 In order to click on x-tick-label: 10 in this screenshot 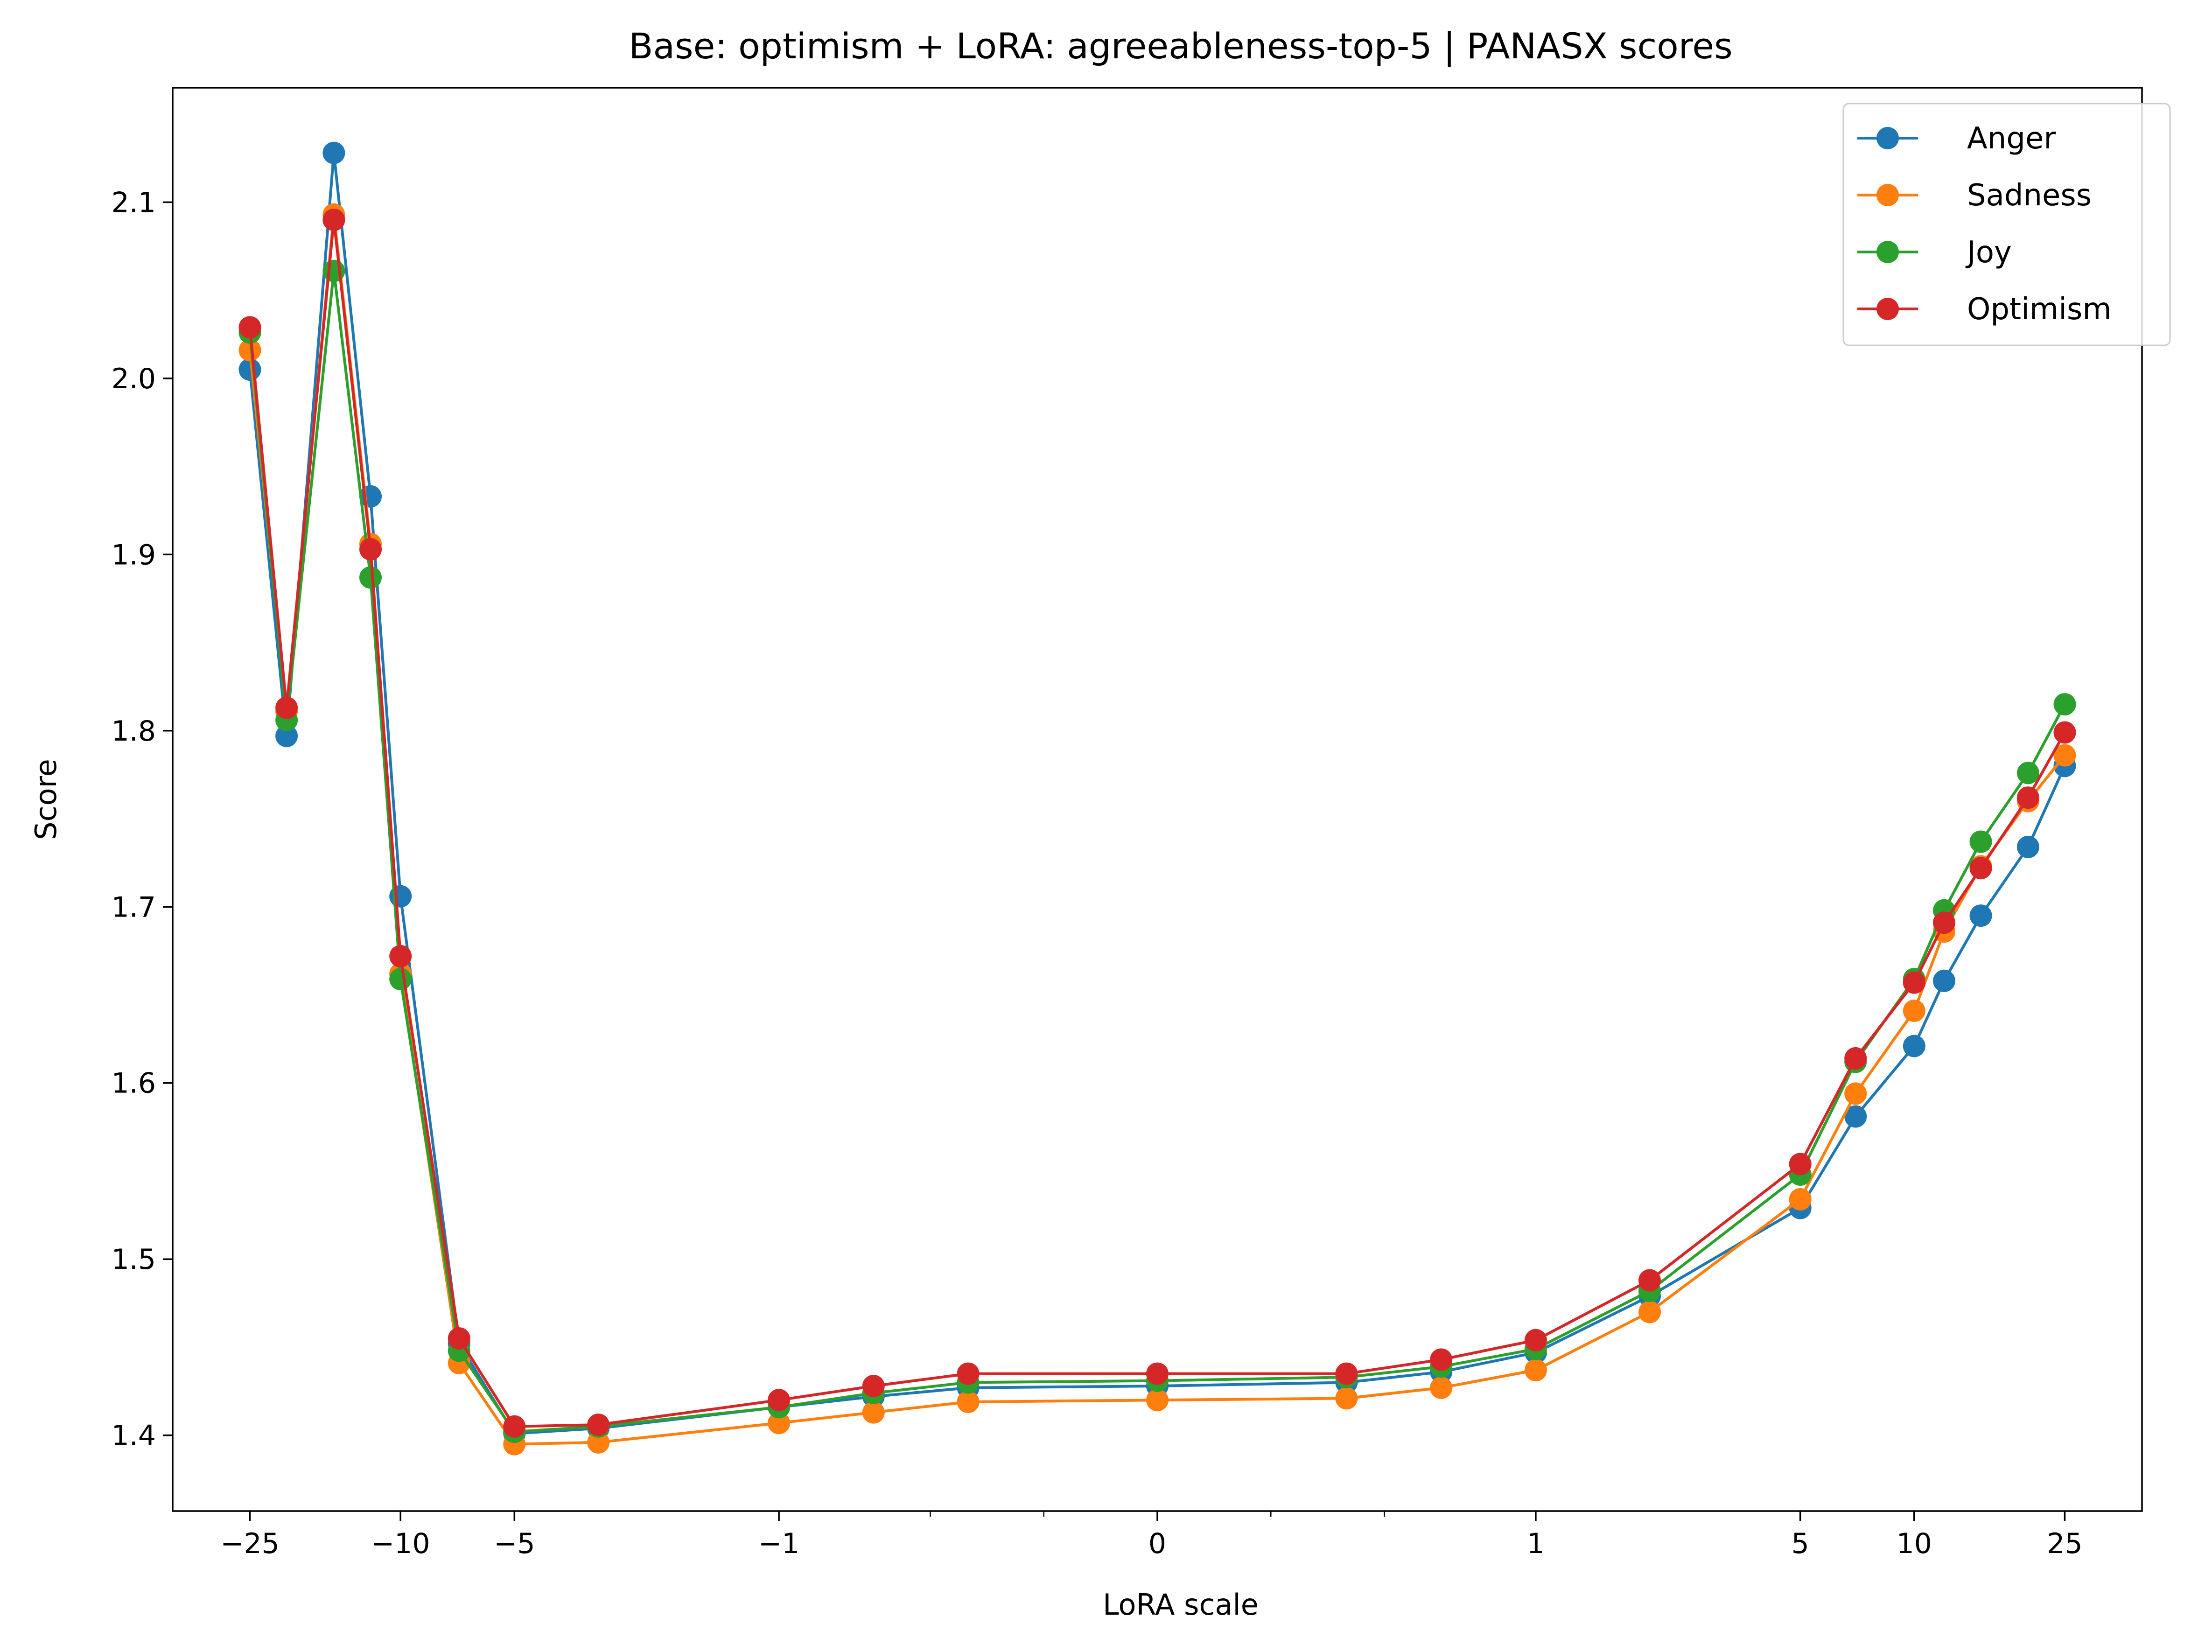, I will do `click(1914, 1543)`.